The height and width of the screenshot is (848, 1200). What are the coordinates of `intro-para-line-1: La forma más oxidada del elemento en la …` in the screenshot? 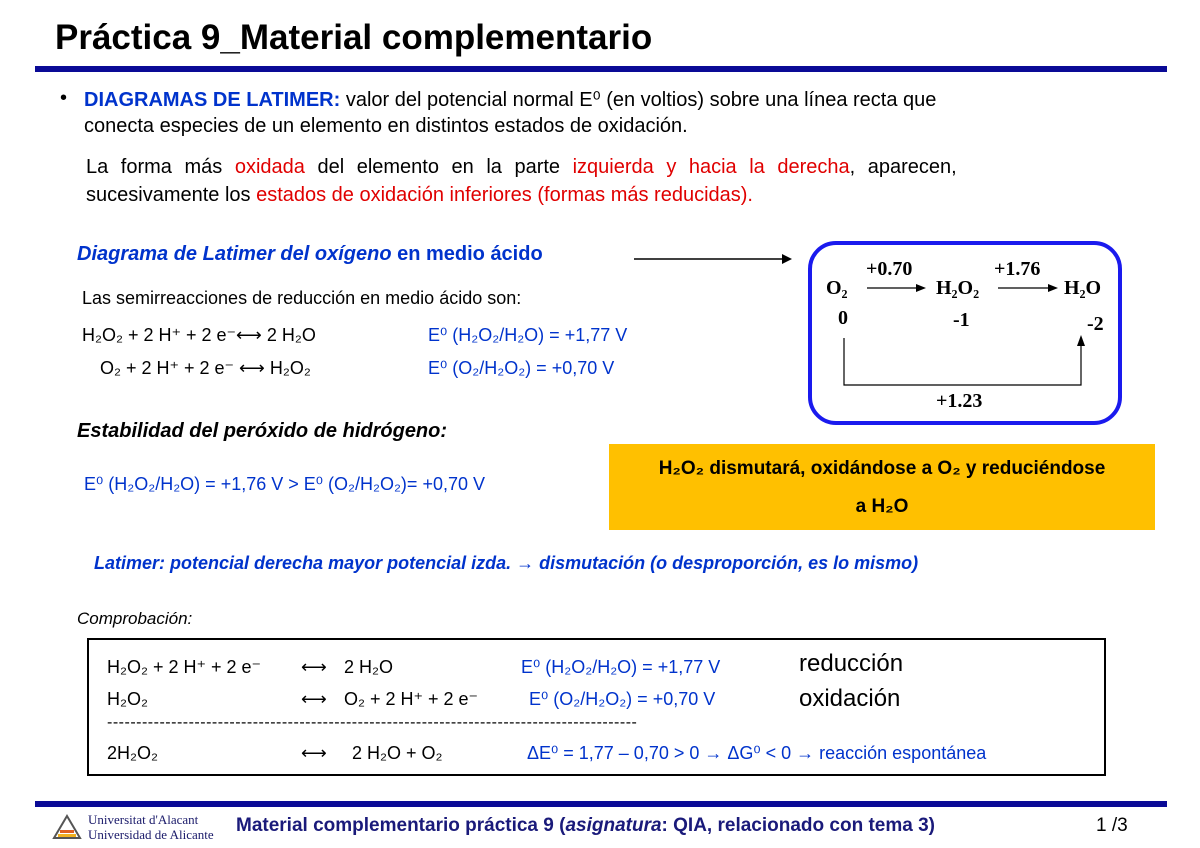 It's located at (521, 167).